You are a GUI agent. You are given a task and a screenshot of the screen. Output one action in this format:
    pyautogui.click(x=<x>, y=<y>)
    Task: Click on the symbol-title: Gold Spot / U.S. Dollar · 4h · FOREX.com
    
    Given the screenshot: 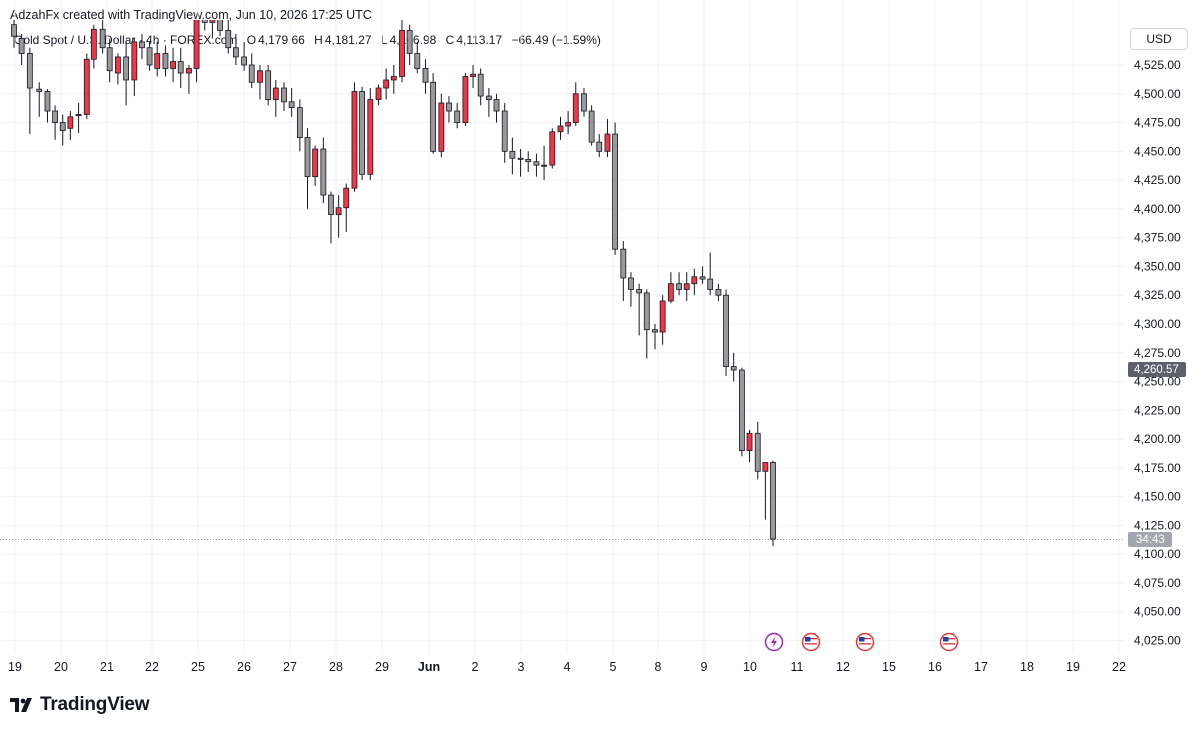 What is the action you would take?
    pyautogui.click(x=126, y=40)
    